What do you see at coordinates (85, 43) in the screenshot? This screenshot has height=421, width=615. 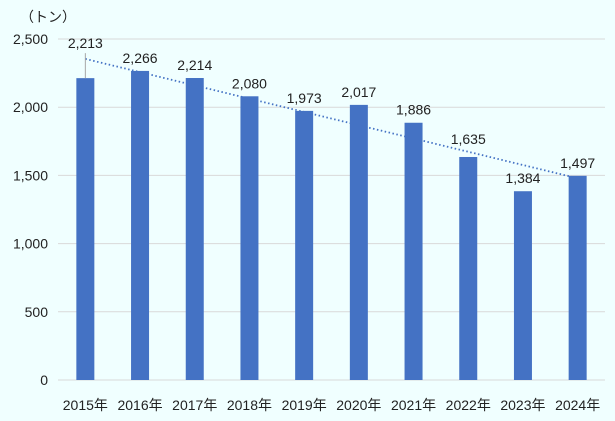 I see `data-label: 2,213` at bounding box center [85, 43].